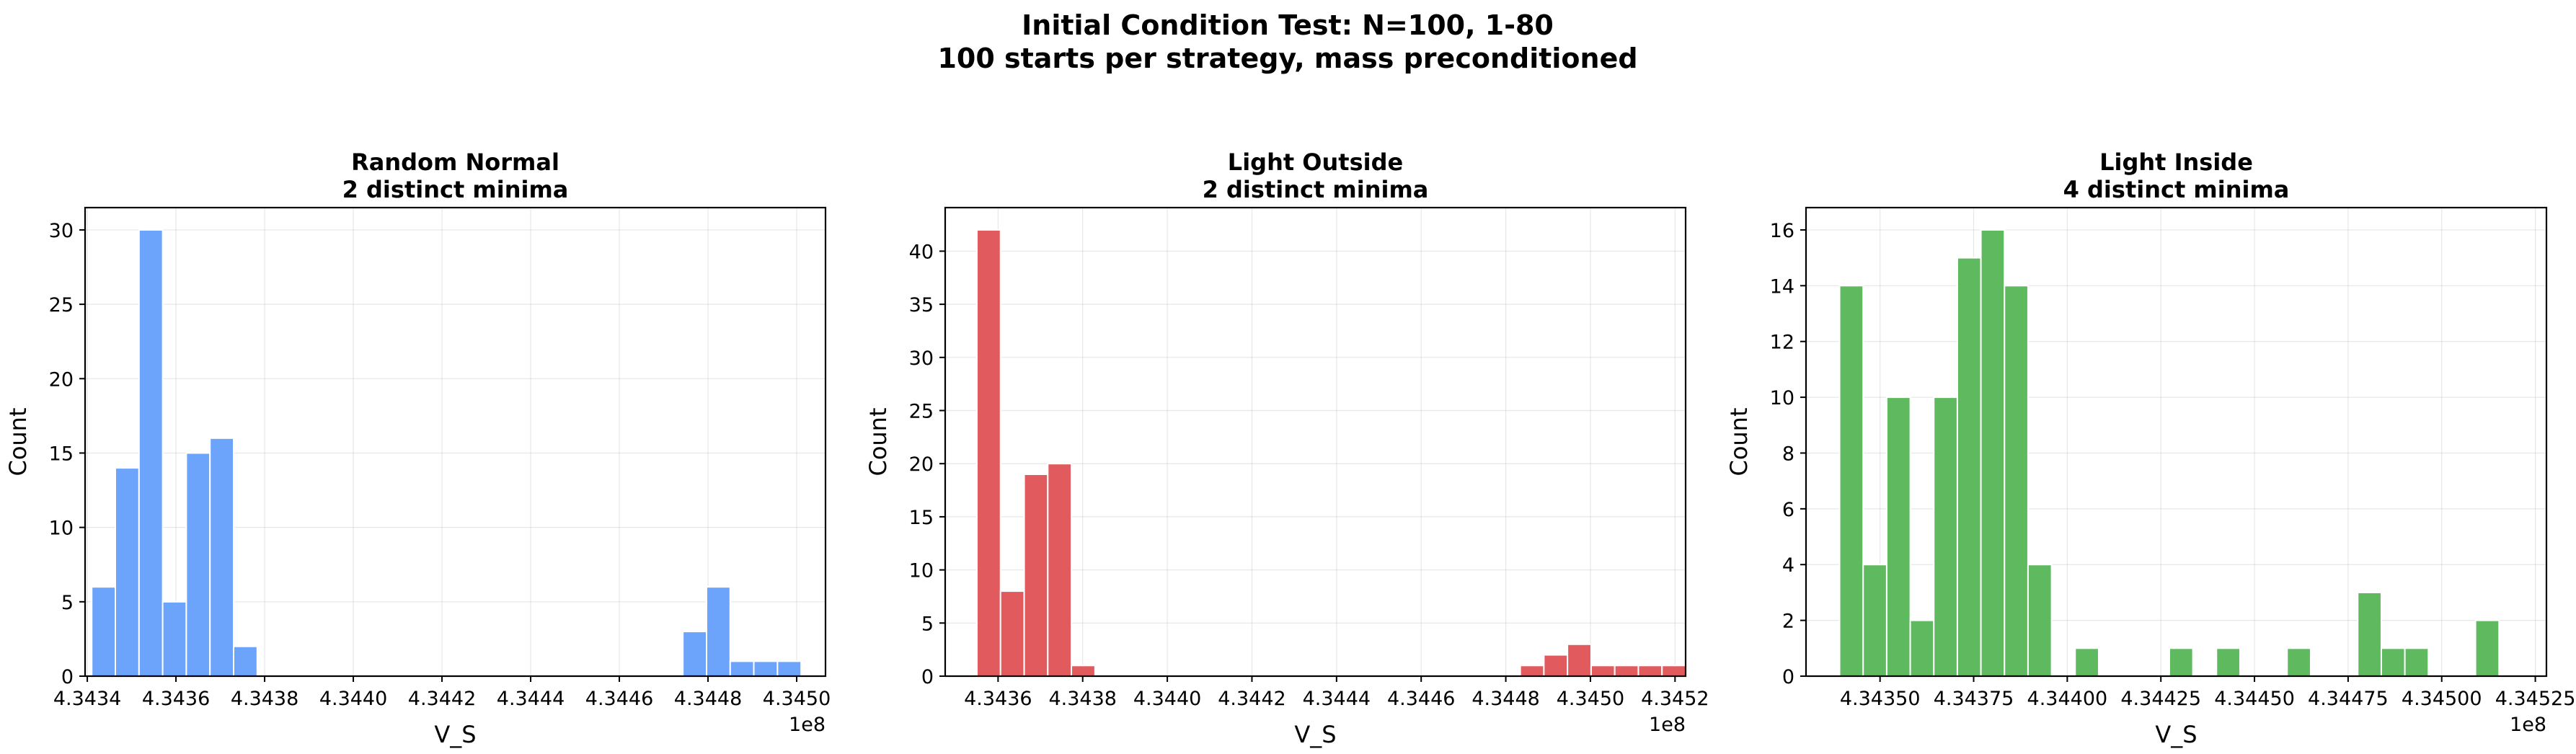 The width and height of the screenshot is (2576, 754). Describe the element at coordinates (87, 699) in the screenshot. I see `x-tick-label: 4.3434` at that location.